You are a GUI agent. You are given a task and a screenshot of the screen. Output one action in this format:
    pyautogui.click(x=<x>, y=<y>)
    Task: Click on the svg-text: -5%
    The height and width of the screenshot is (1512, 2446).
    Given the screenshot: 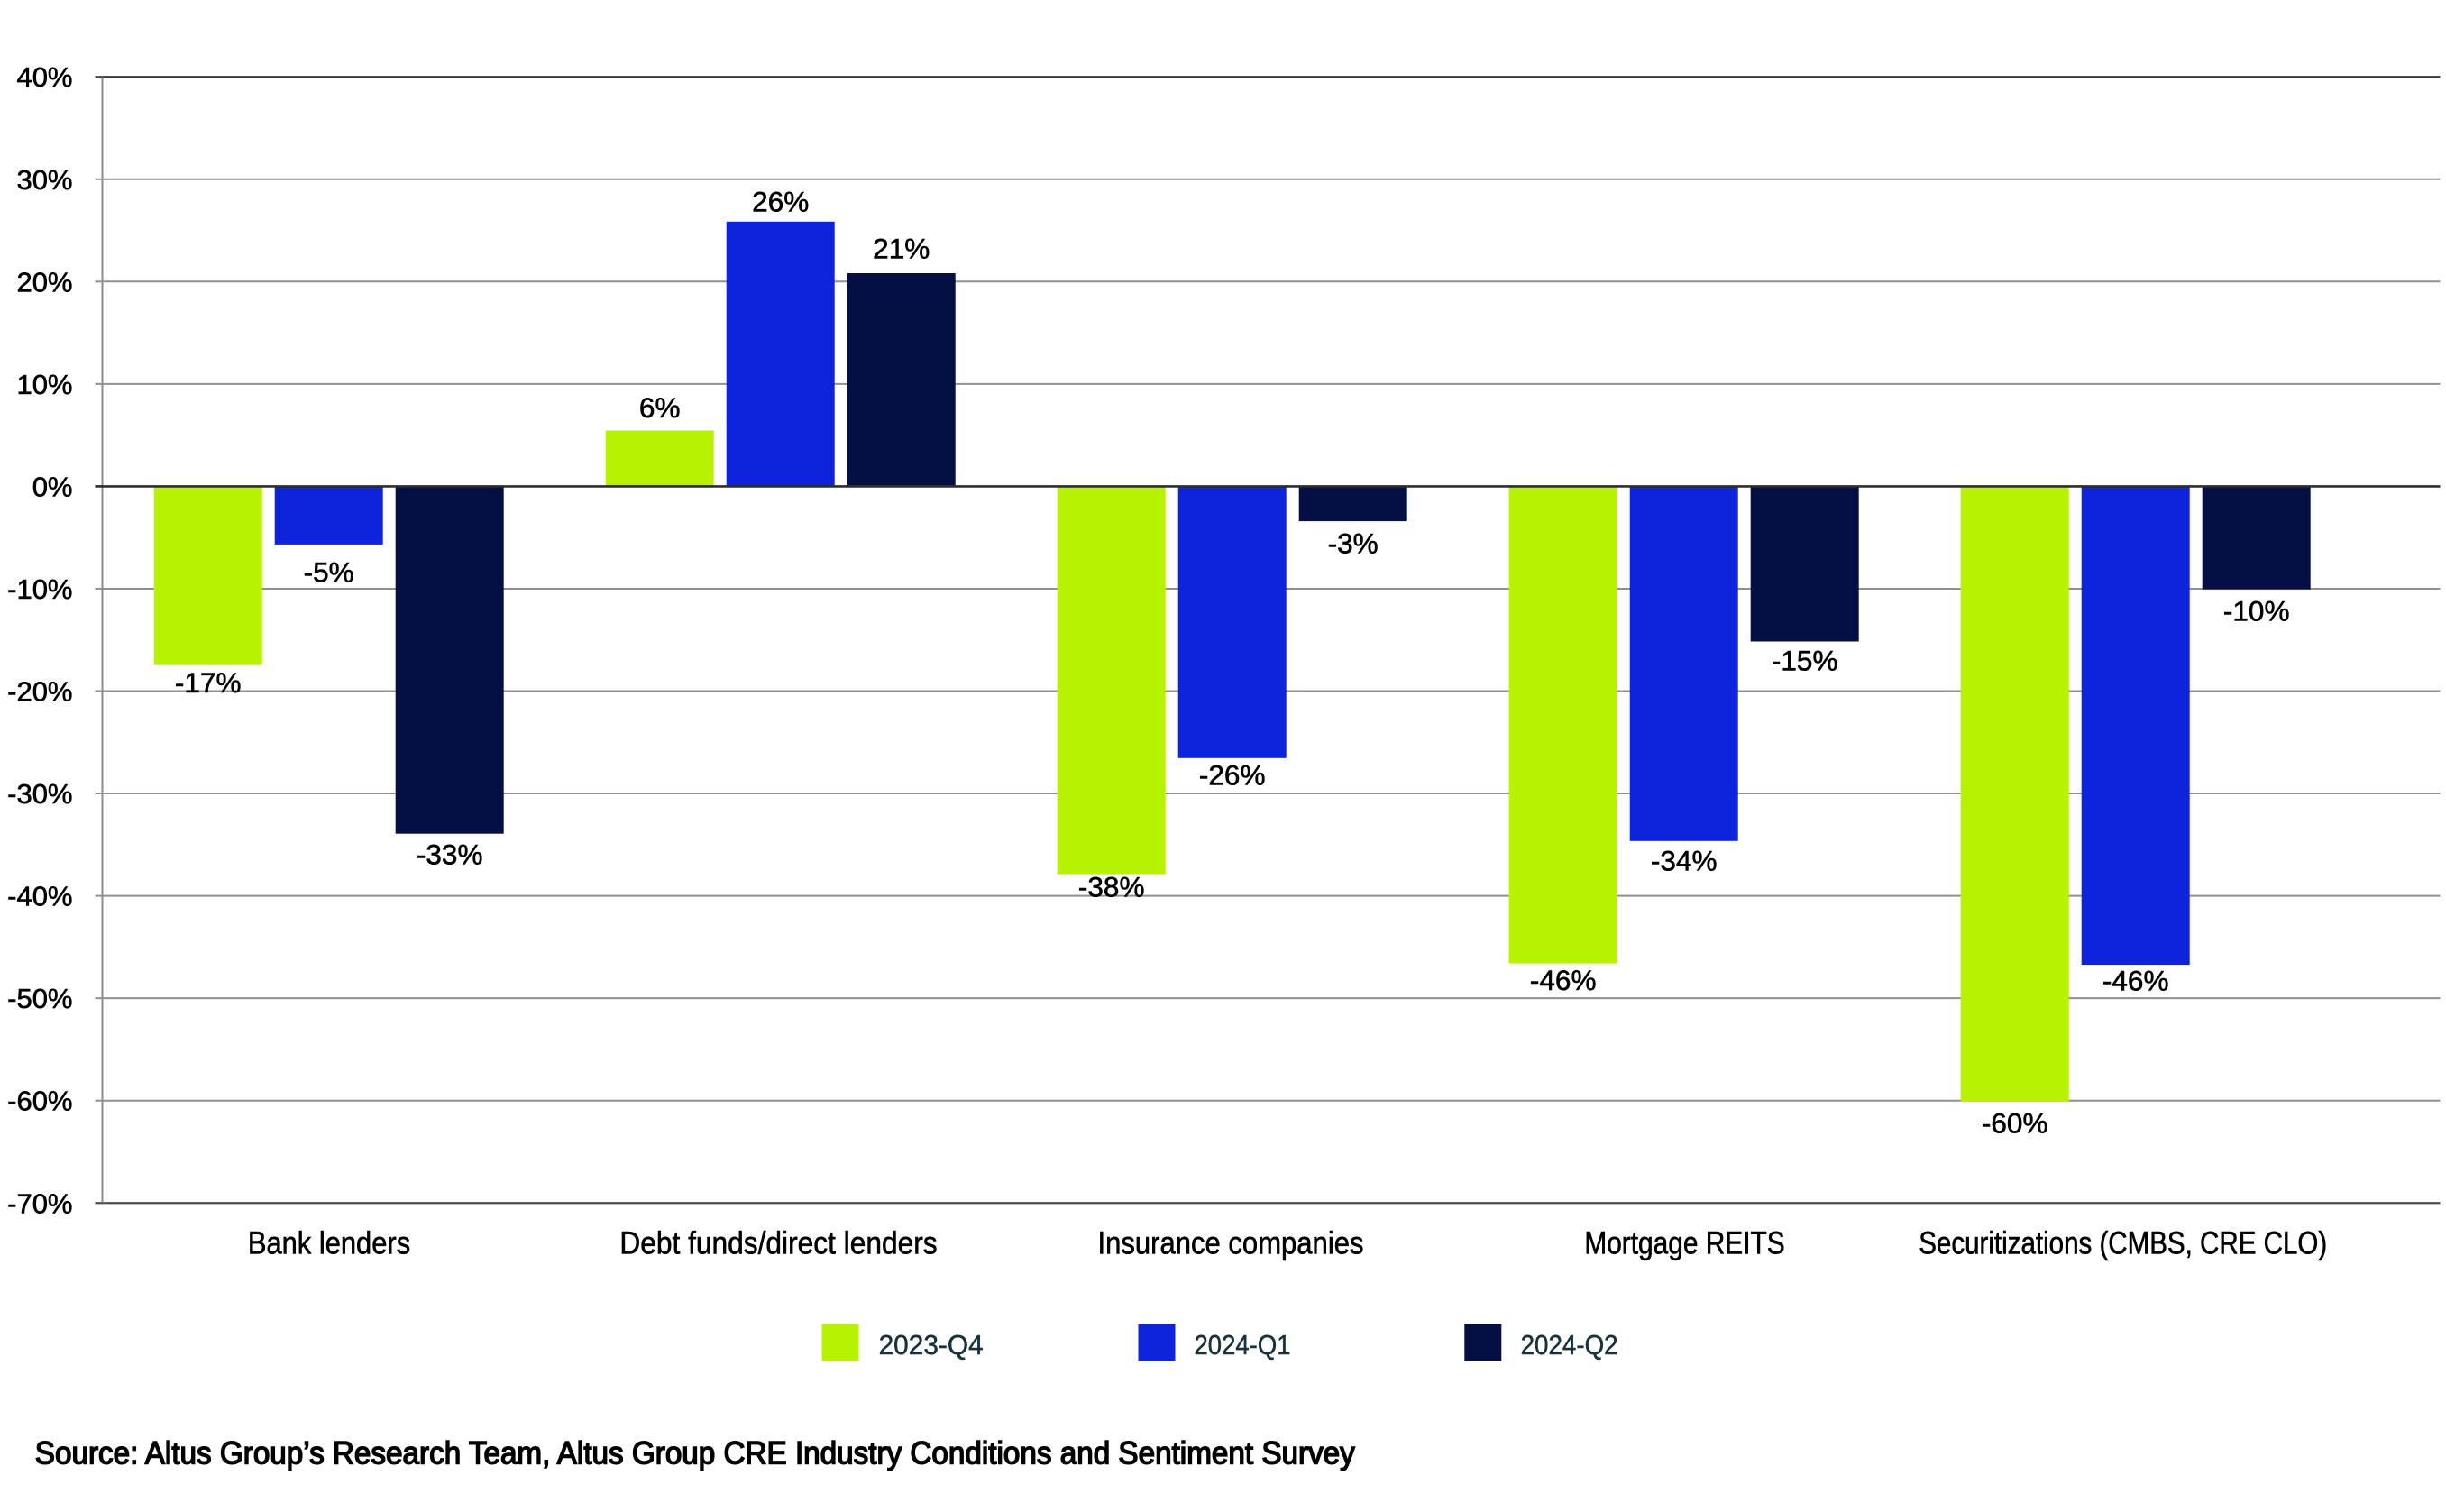 What is the action you would take?
    pyautogui.click(x=329, y=571)
    